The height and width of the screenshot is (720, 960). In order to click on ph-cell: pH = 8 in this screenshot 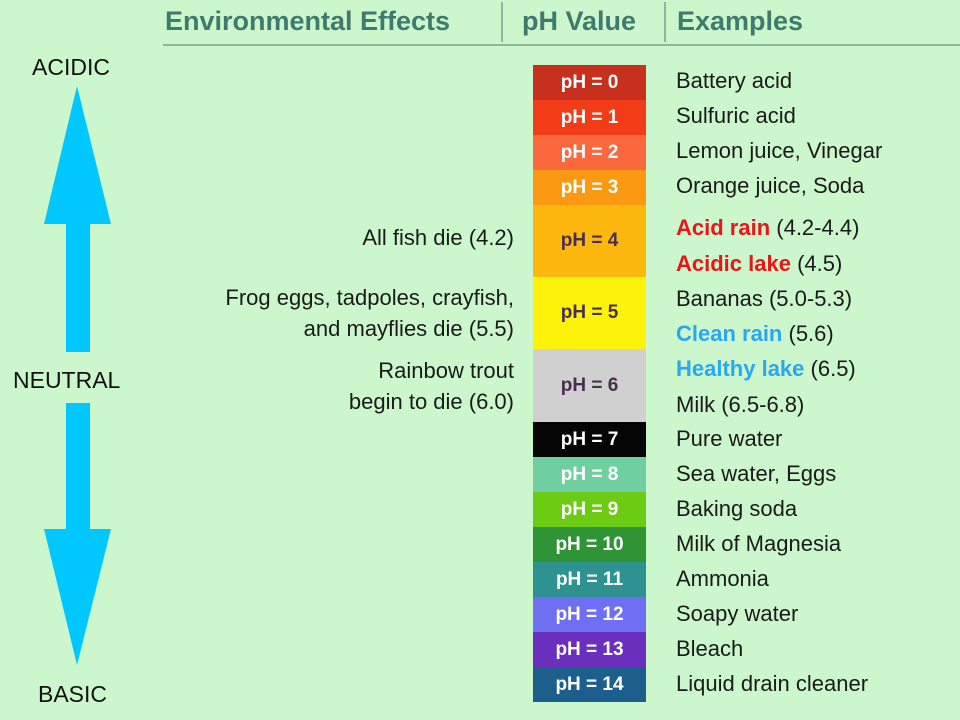, I will do `click(589, 474)`.